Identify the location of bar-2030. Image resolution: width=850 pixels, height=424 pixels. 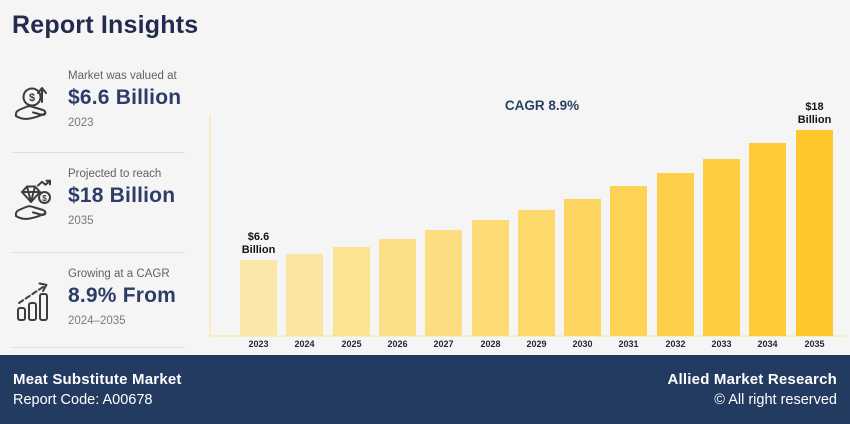
(582, 267).